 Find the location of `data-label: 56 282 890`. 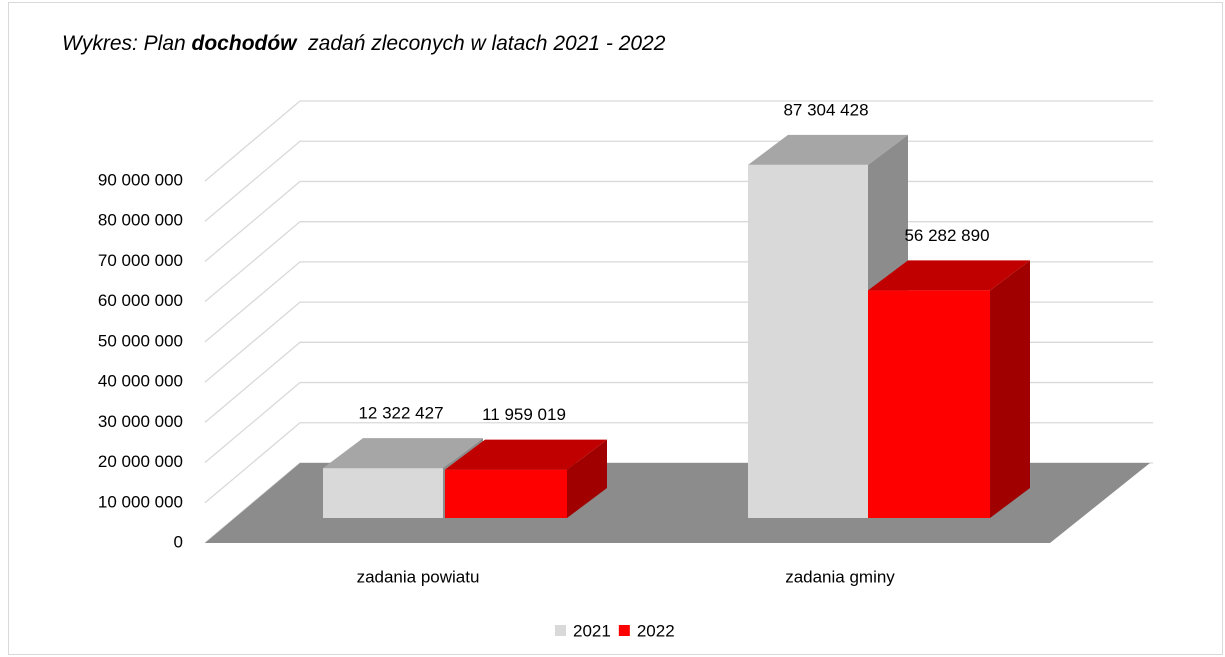

data-label: 56 282 890 is located at coordinates (946, 235).